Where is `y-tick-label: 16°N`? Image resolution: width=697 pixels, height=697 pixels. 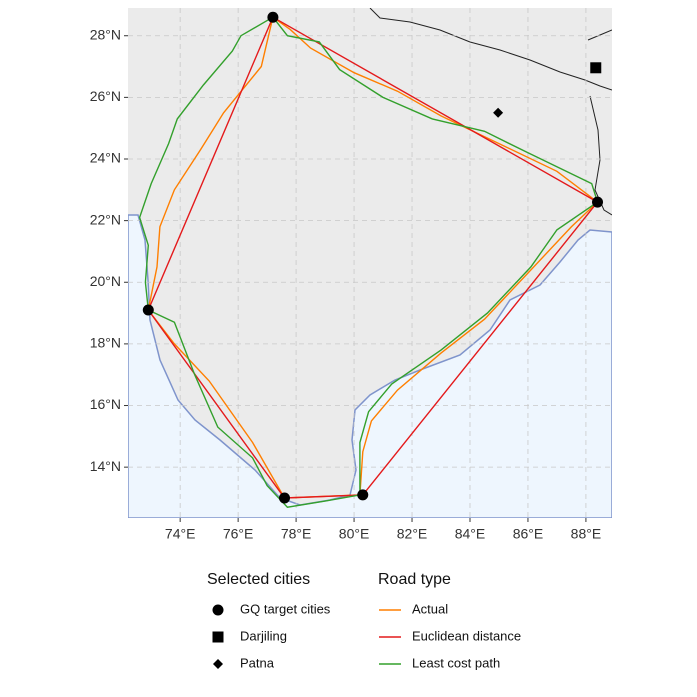
y-tick-label: 16°N is located at coordinates (105, 404).